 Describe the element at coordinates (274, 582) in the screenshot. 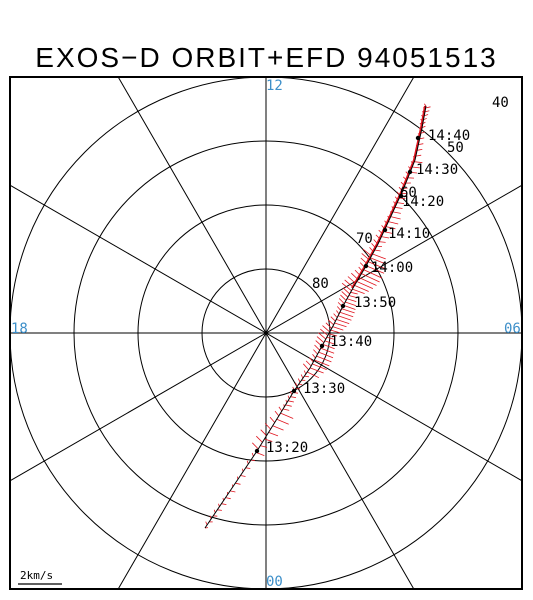

I see `mlt-label-00: 00` at that location.